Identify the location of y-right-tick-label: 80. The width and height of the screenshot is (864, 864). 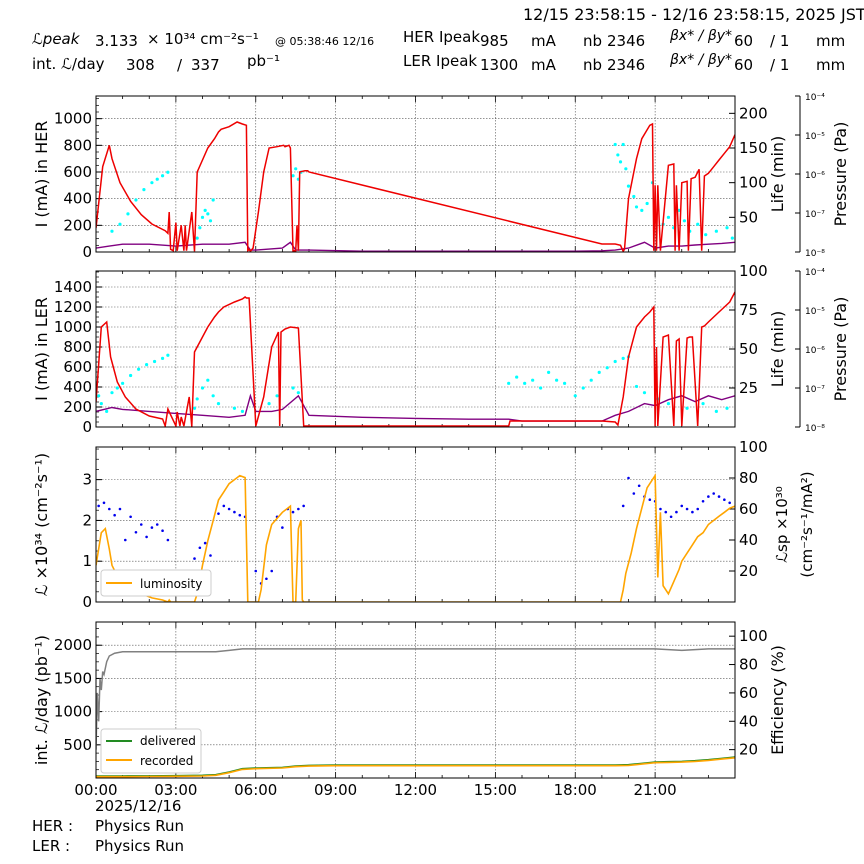
(748, 478).